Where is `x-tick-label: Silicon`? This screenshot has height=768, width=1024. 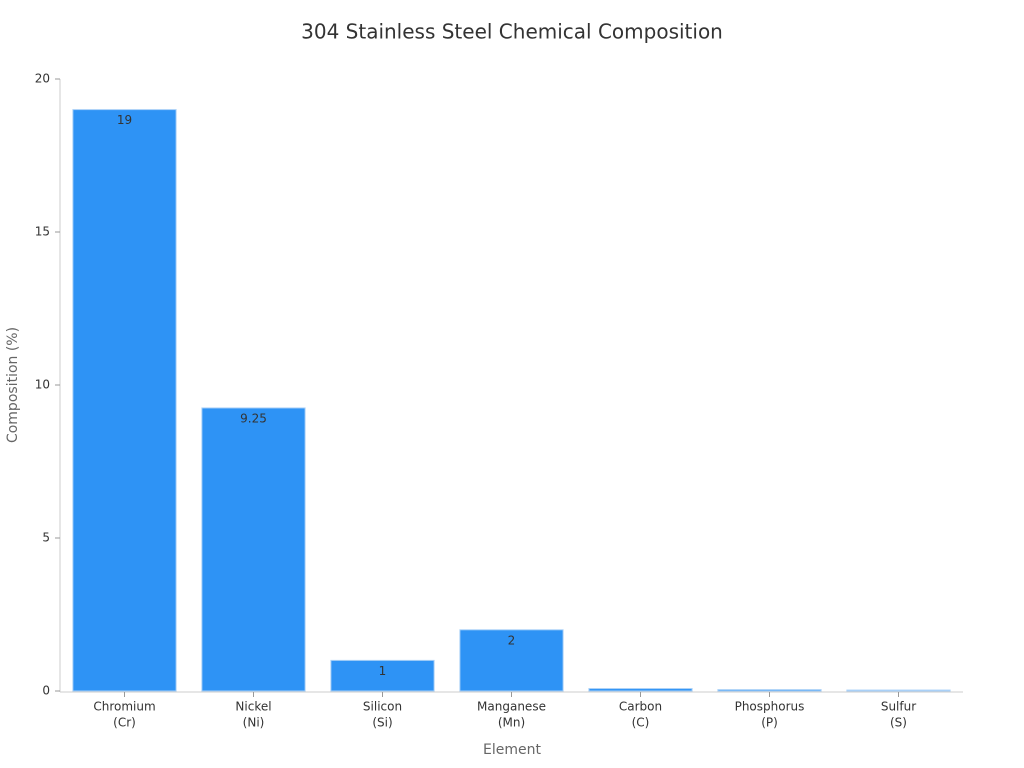 x-tick-label: Silicon is located at coordinates (382, 707).